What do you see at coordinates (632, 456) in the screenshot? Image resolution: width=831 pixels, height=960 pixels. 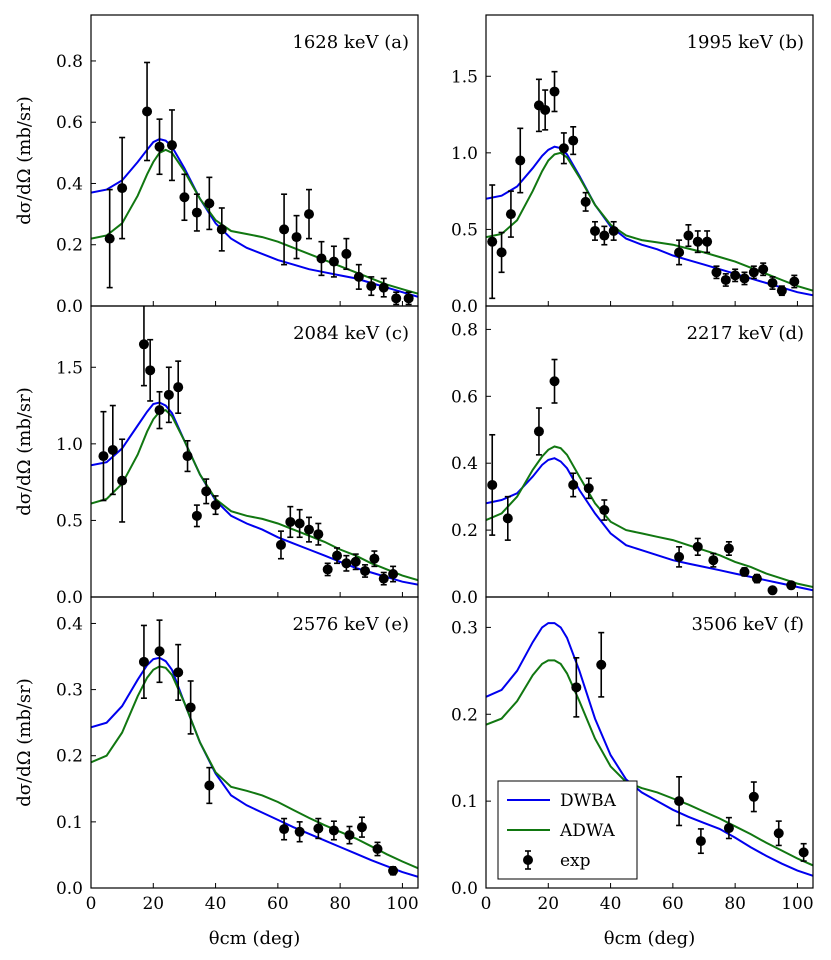 I see `panel-d: 0.0 0.2 0.4 0.6 0.8 2217 keV (d)` at bounding box center [632, 456].